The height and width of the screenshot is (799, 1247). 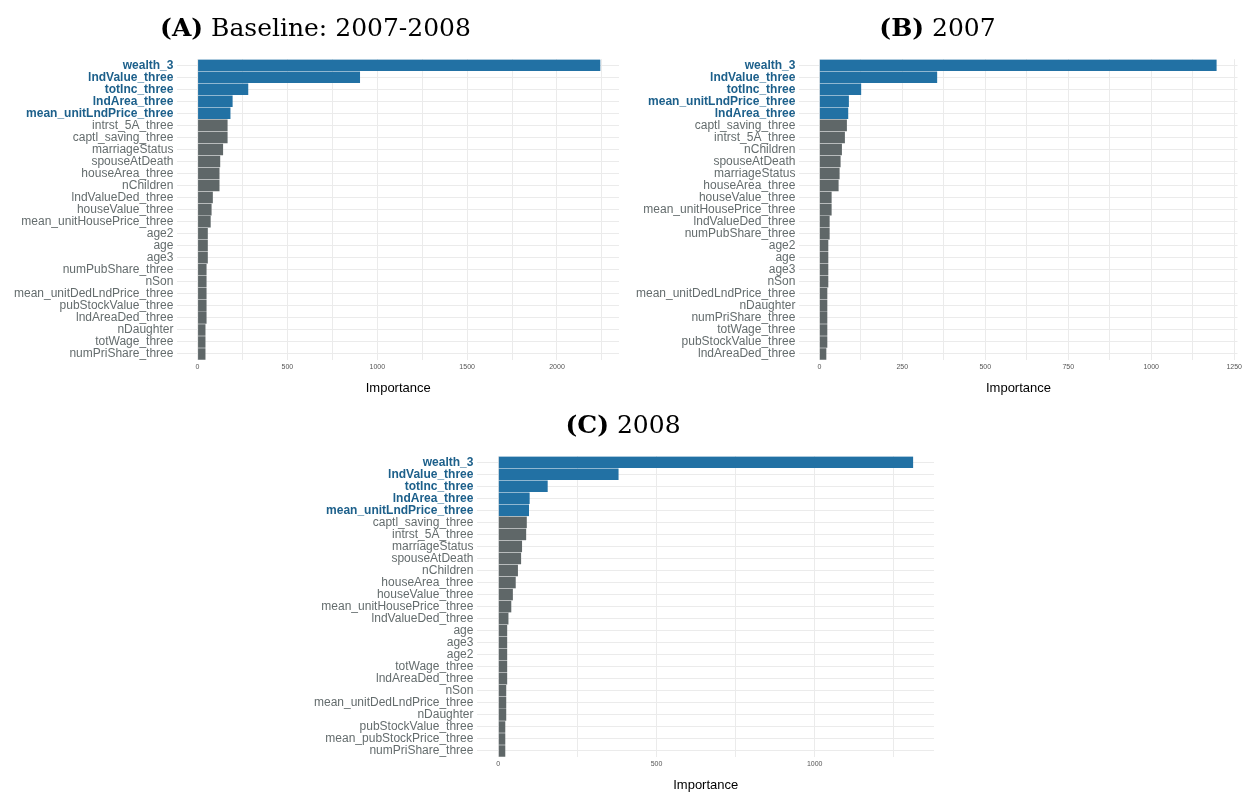 I want to click on y-tick-label: marriageStatus, so click(x=433, y=545).